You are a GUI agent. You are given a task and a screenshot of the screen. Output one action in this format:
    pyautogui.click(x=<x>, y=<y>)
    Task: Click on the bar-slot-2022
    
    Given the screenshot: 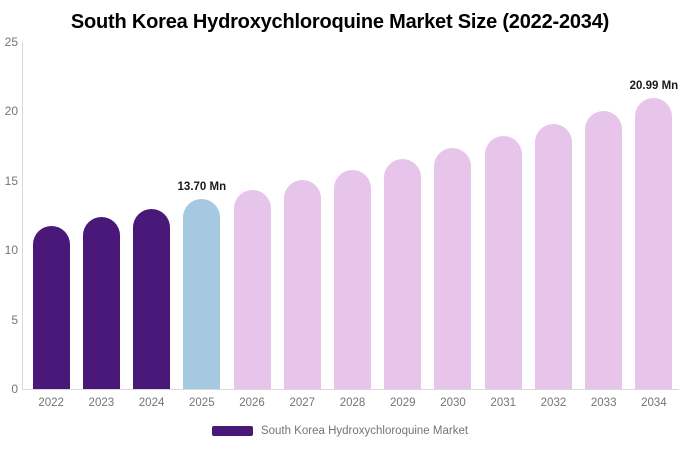 What is the action you would take?
    pyautogui.click(x=51, y=215)
    